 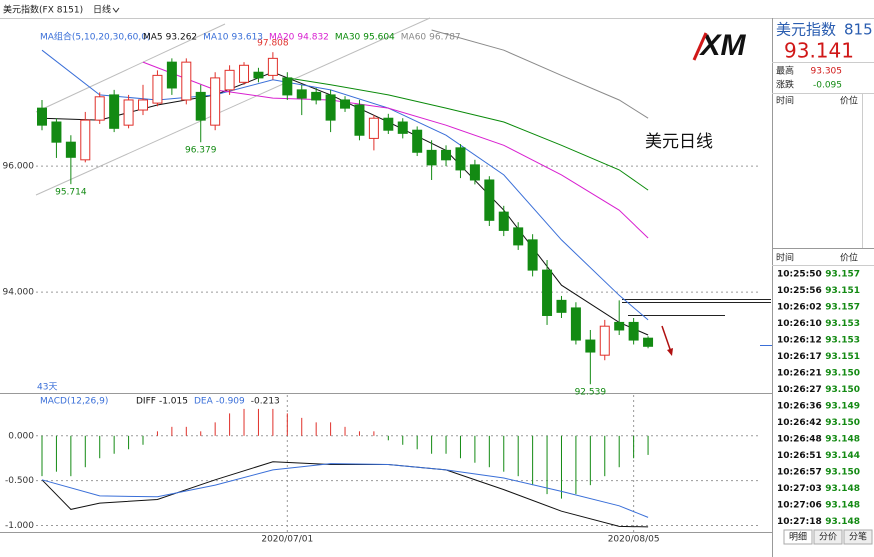 I want to click on tick-time: 10:26:27, so click(x=799, y=390).